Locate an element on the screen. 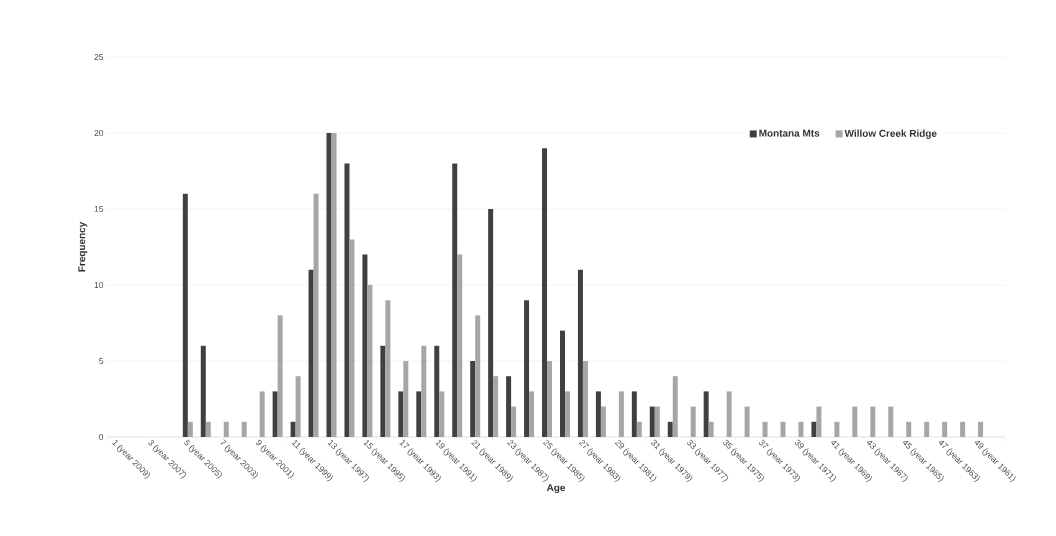  y-tick-label: 20 is located at coordinates (99, 133).